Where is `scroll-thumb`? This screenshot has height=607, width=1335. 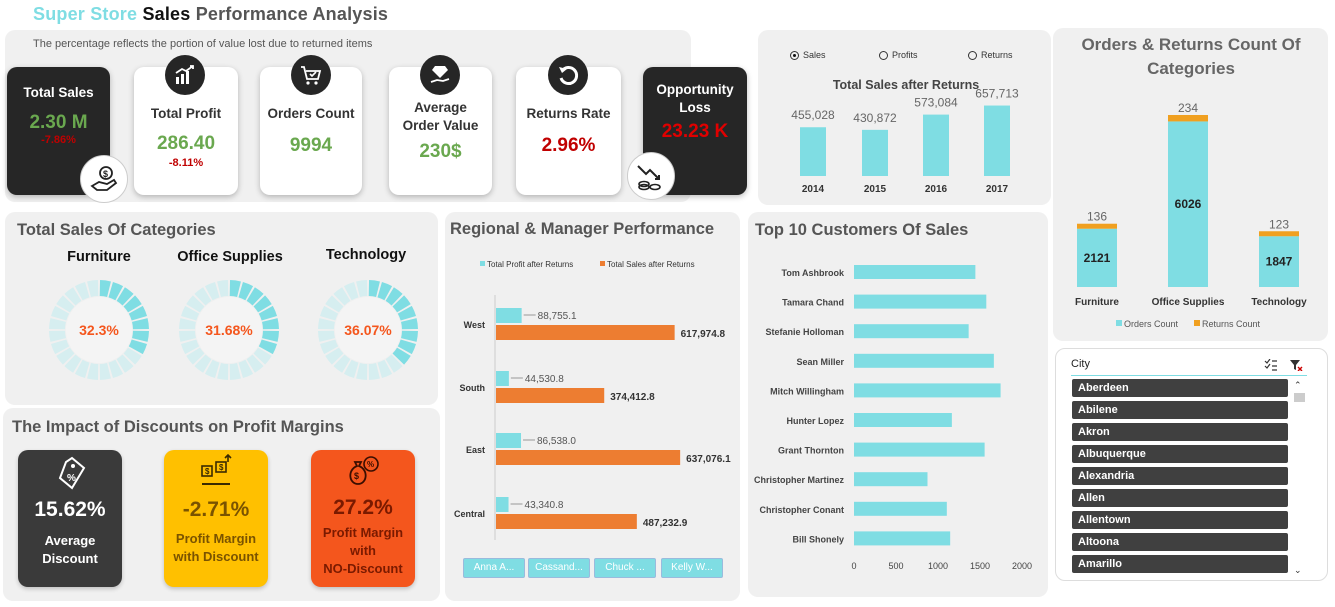
scroll-thumb is located at coordinates (1299, 397).